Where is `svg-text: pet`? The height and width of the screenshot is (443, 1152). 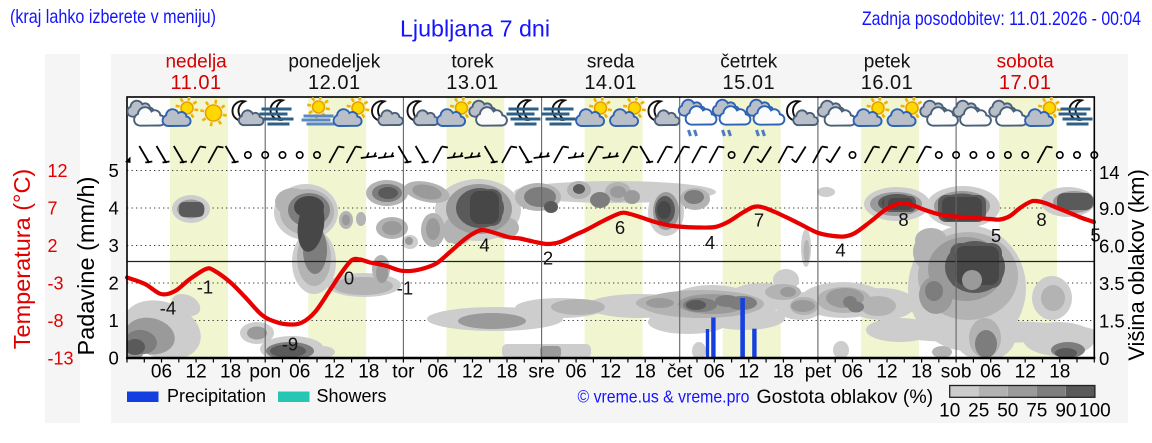 svg-text: pet is located at coordinates (818, 372).